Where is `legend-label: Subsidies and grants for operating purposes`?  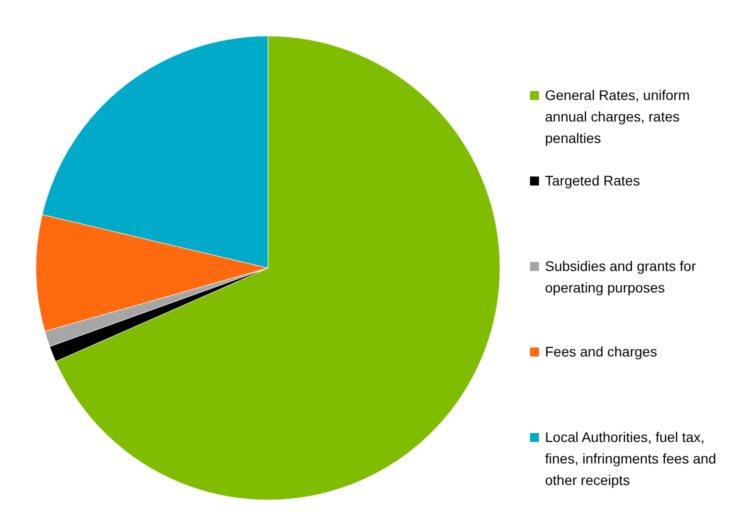
legend-label: Subsidies and grants for operating purposes is located at coordinates (620, 277).